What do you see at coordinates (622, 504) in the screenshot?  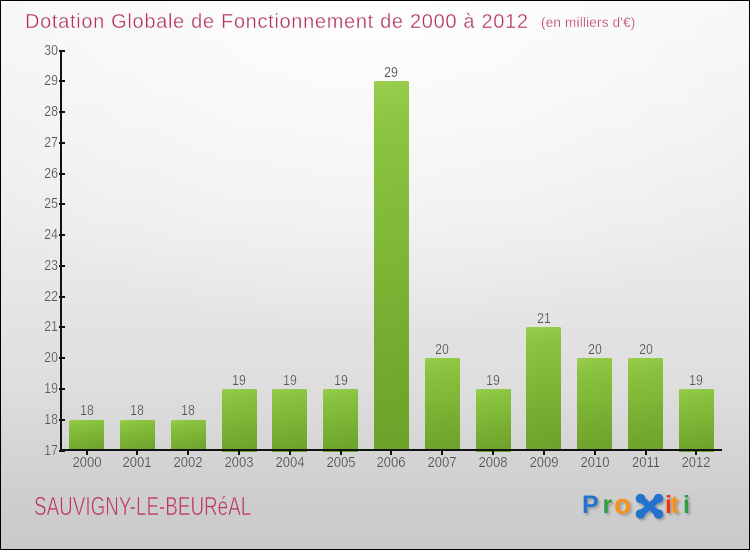 I see `svg-text: o` at bounding box center [622, 504].